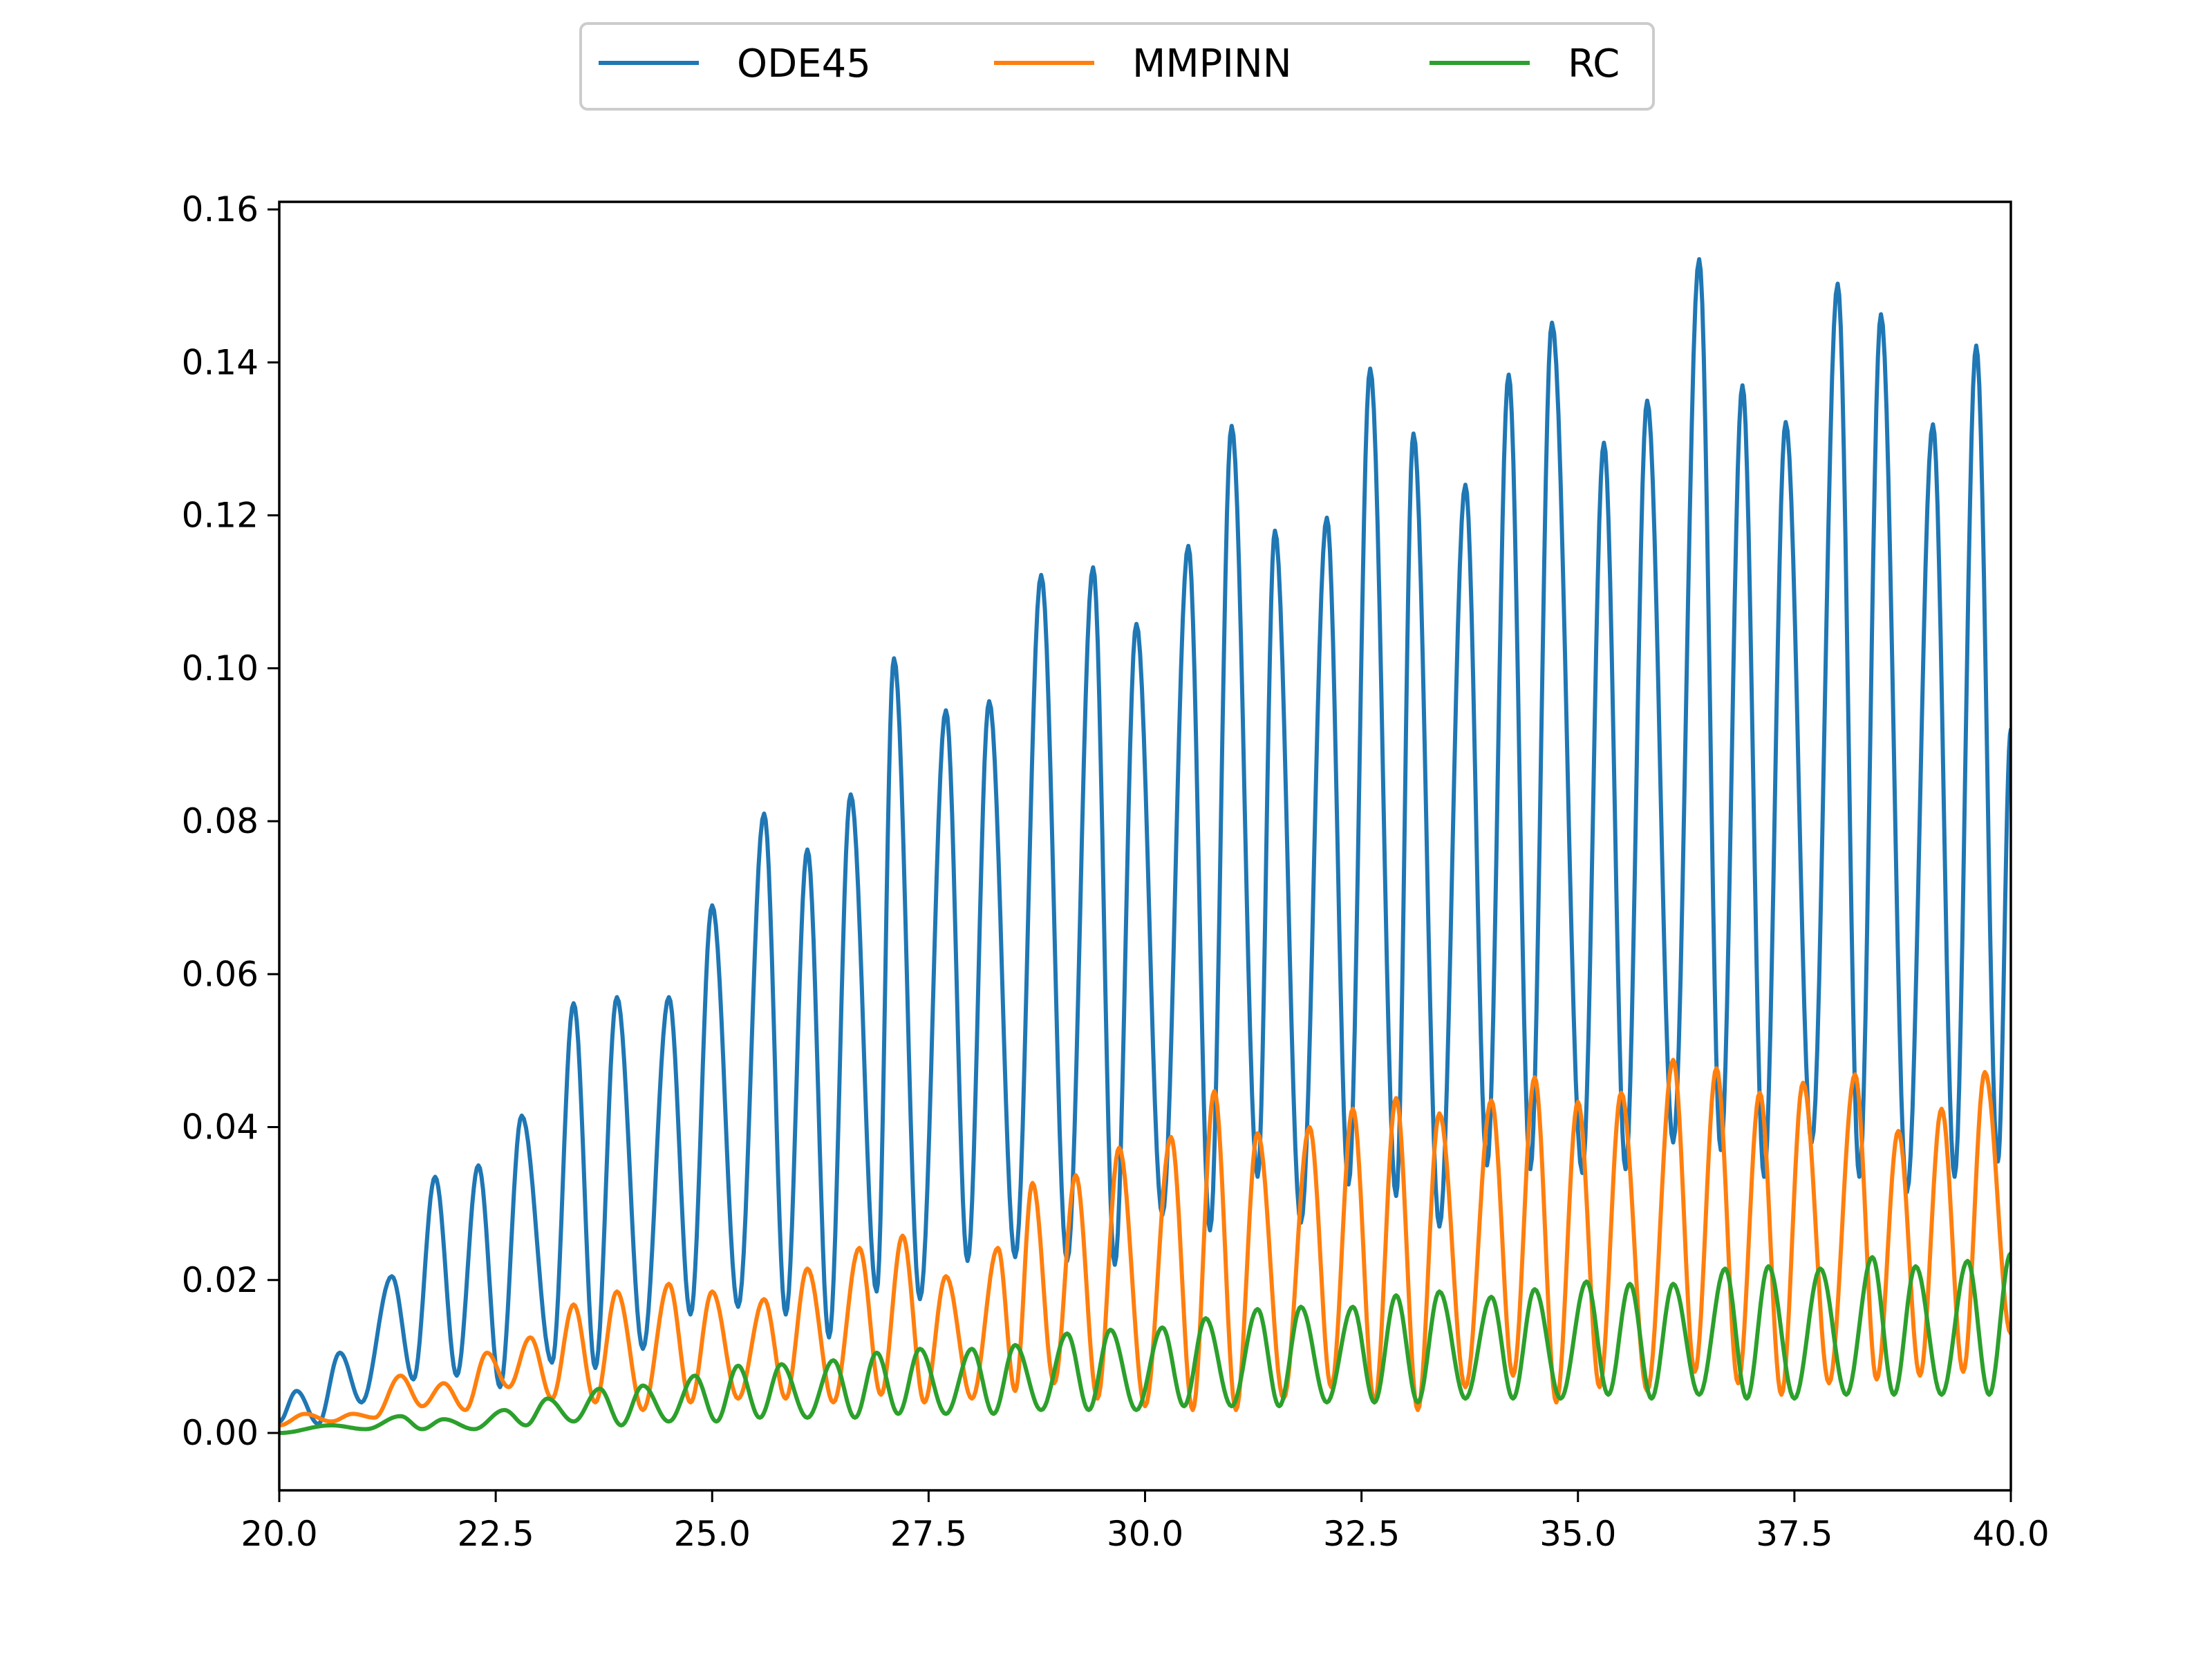  I want to click on series-line-rc, so click(1145, 1343).